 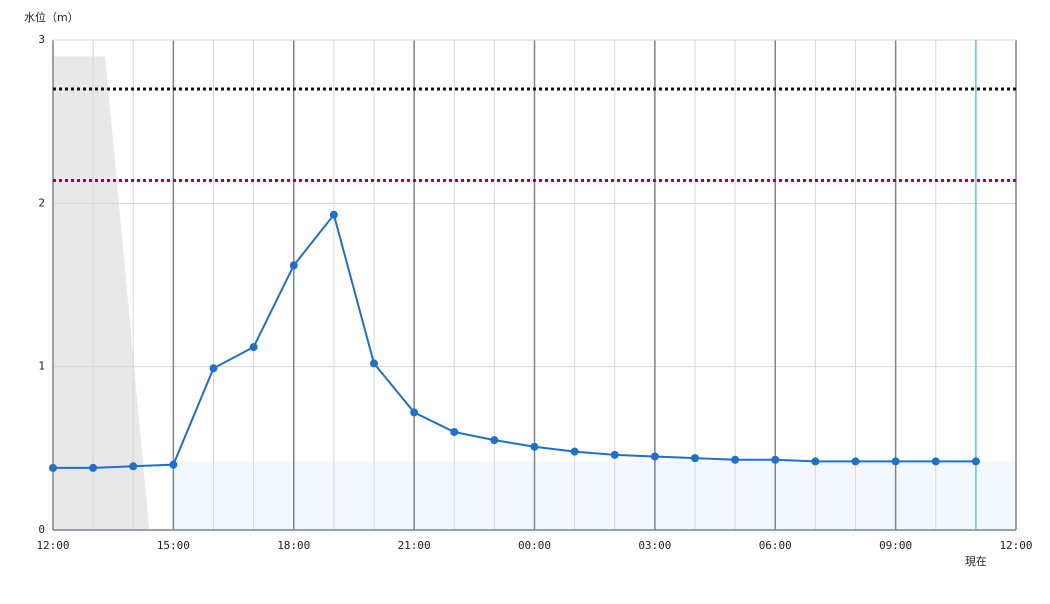 I want to click on y-tick-label: 1, so click(x=41, y=366).